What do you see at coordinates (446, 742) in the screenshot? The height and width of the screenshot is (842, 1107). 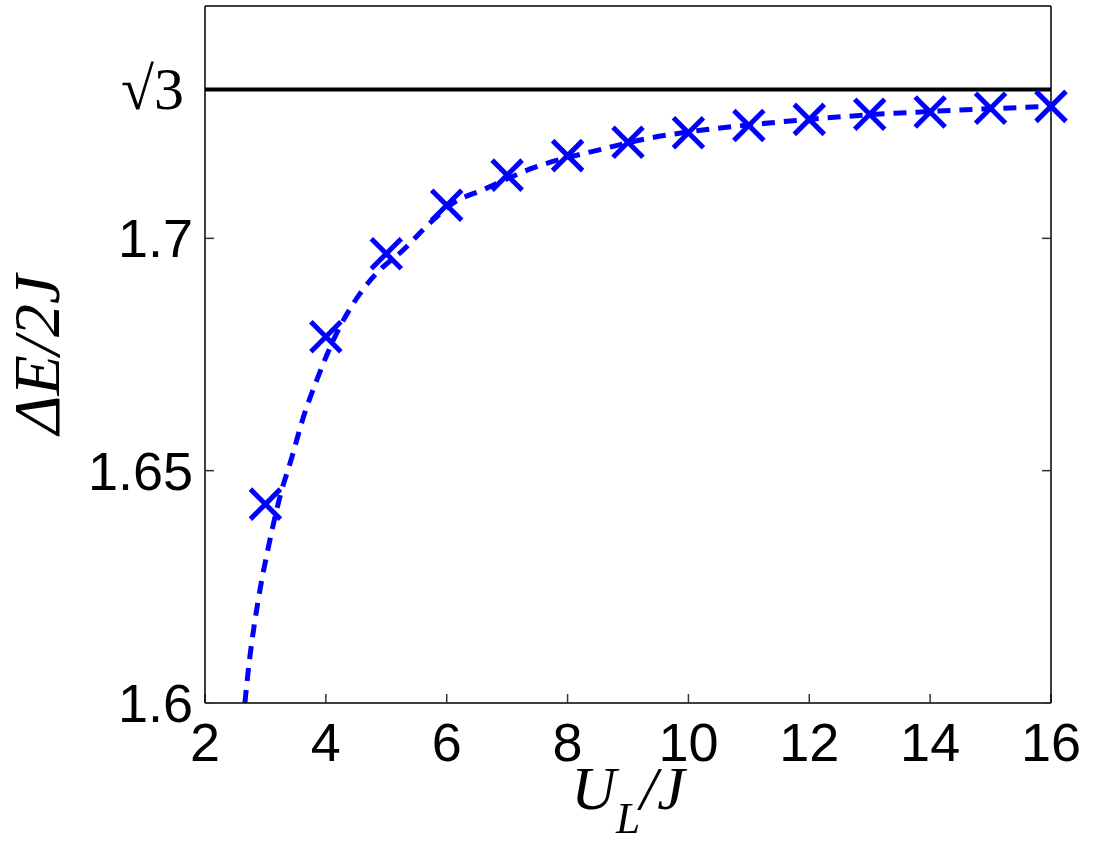 I see `x-tick-label: 6` at bounding box center [446, 742].